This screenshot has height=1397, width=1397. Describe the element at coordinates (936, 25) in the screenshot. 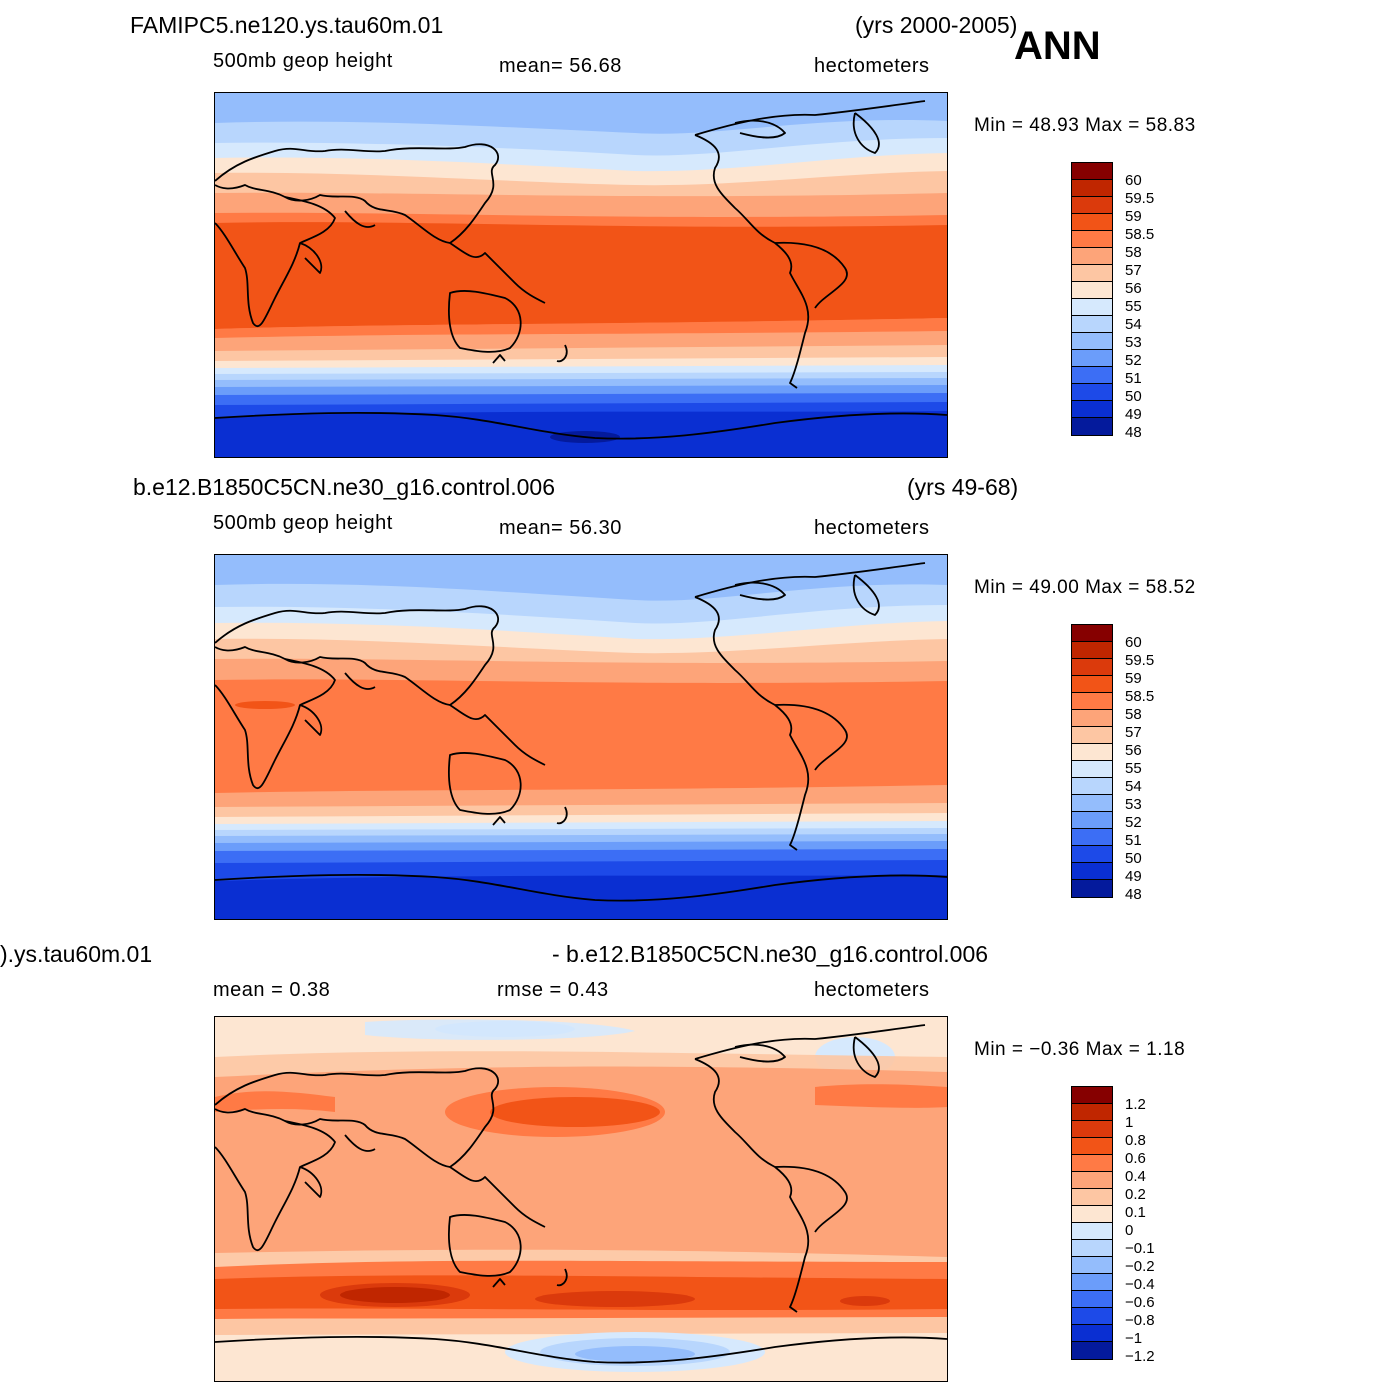

I see `panel-years: (yrs 2000-2005)` at that location.